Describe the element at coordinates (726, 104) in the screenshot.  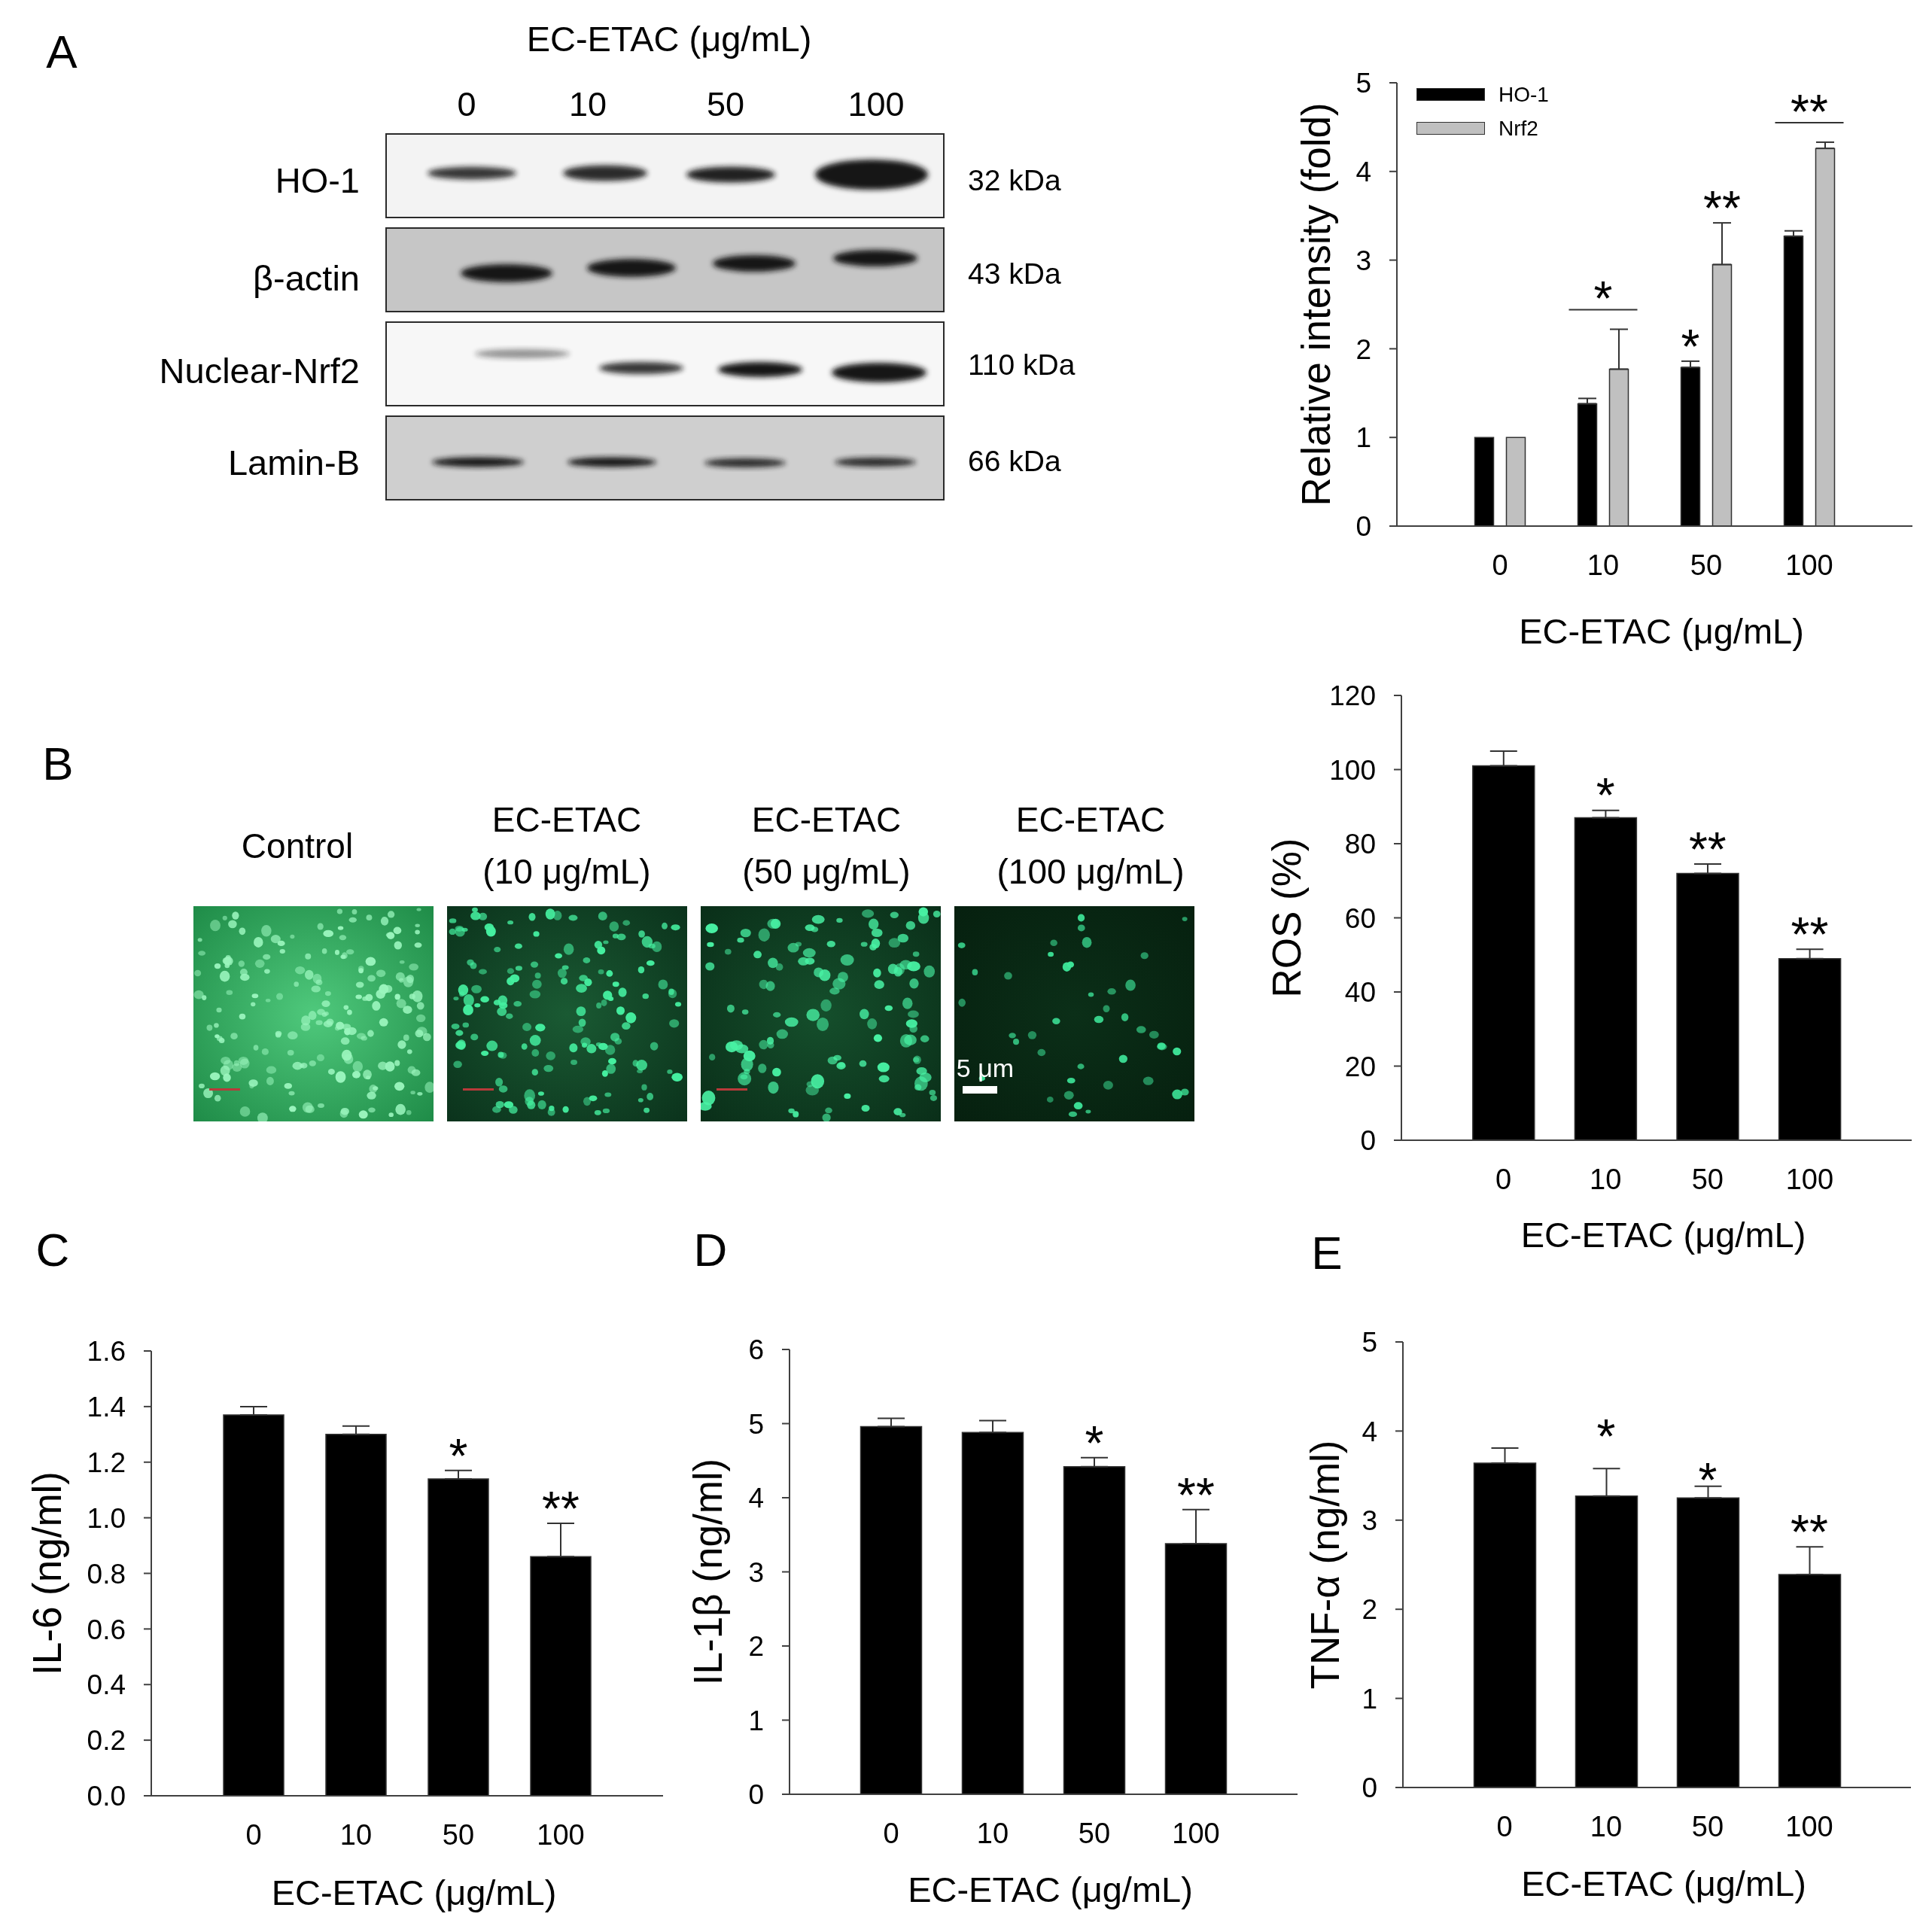
I see `category-label: 50` at that location.